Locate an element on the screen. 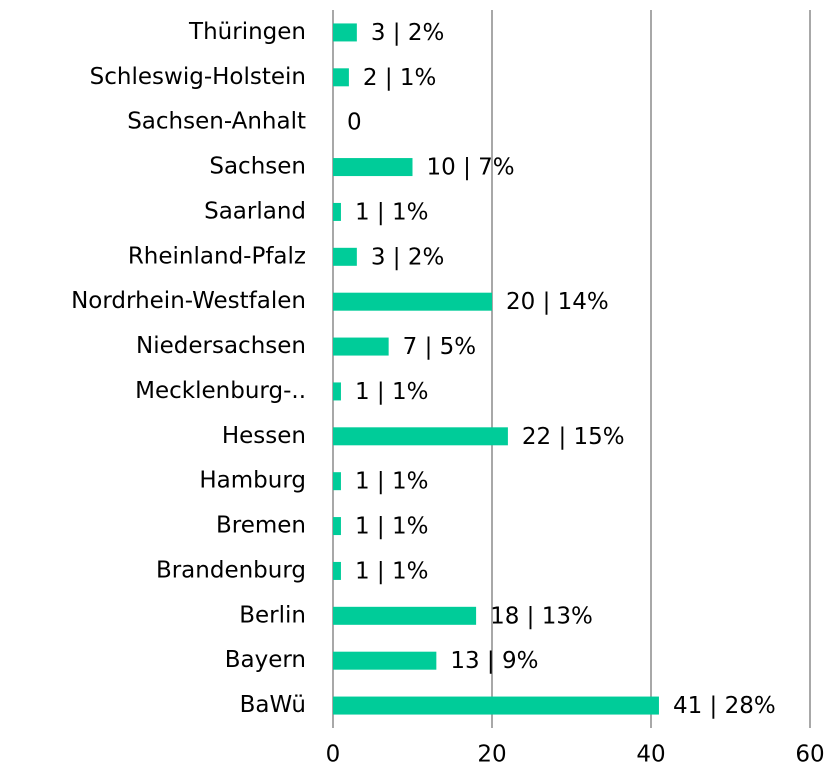 This screenshot has width=833, height=774. y-tick-label: Sachsen-Anhalt is located at coordinates (216, 122).